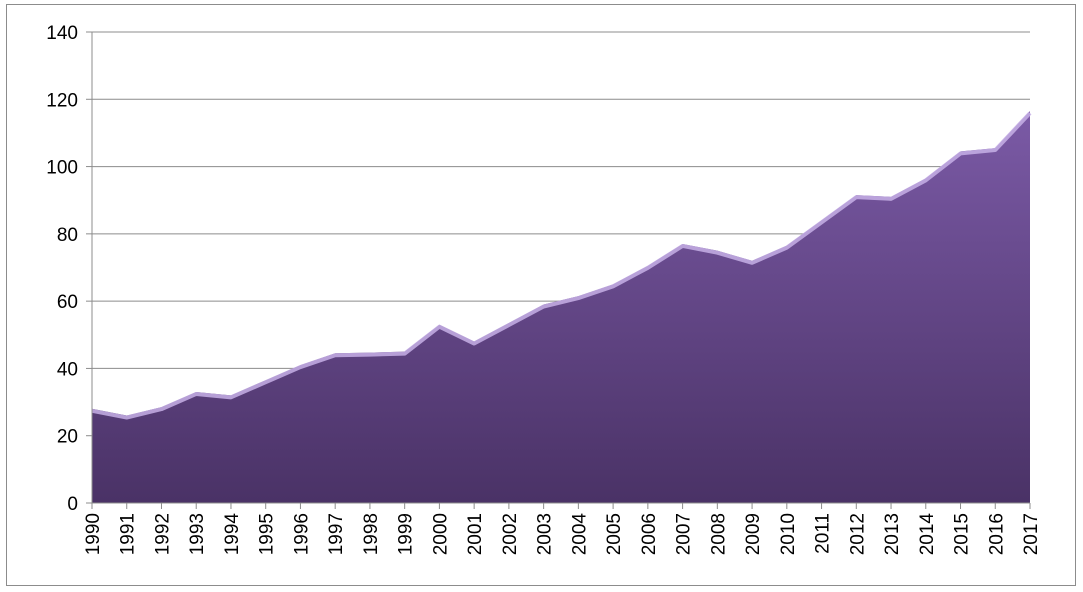 This screenshot has width=1083, height=592. Describe the element at coordinates (301, 534) in the screenshot. I see `x-tick-label: 1996` at that location.